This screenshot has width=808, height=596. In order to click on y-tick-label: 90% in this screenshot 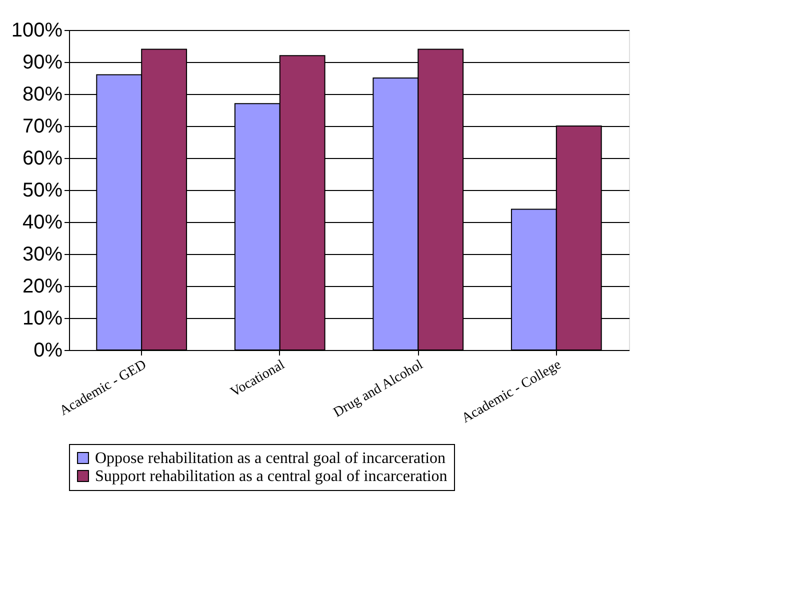, I will do `click(42, 63)`.